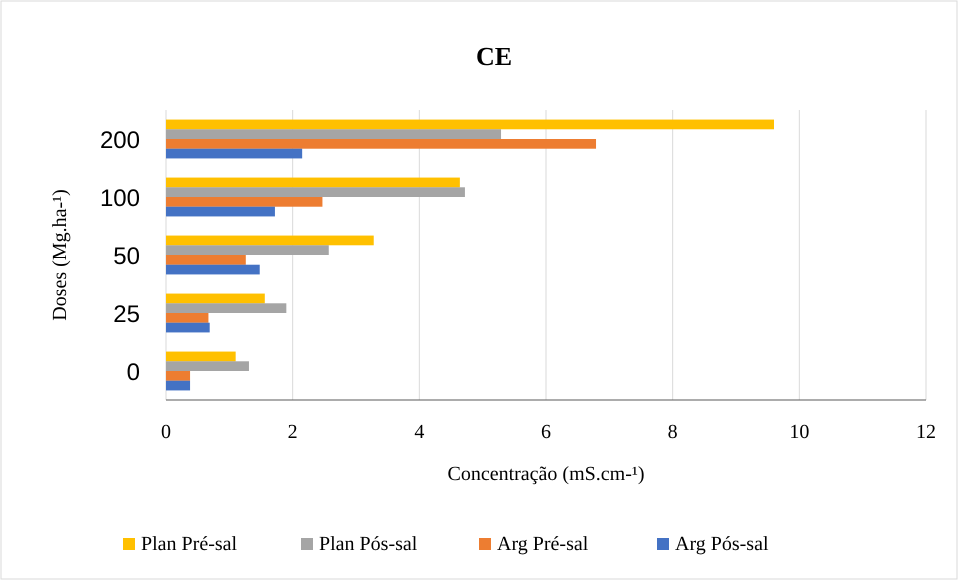 This screenshot has height=580, width=958. Describe the element at coordinates (126, 314) in the screenshot. I see `y-tick-label: 25` at that location.